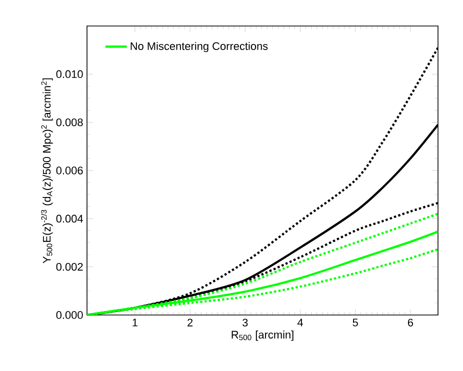 Image resolution: width=463 pixels, height=371 pixels. Describe the element at coordinates (135, 322) in the screenshot. I see `x-tick-label: 1` at that location.